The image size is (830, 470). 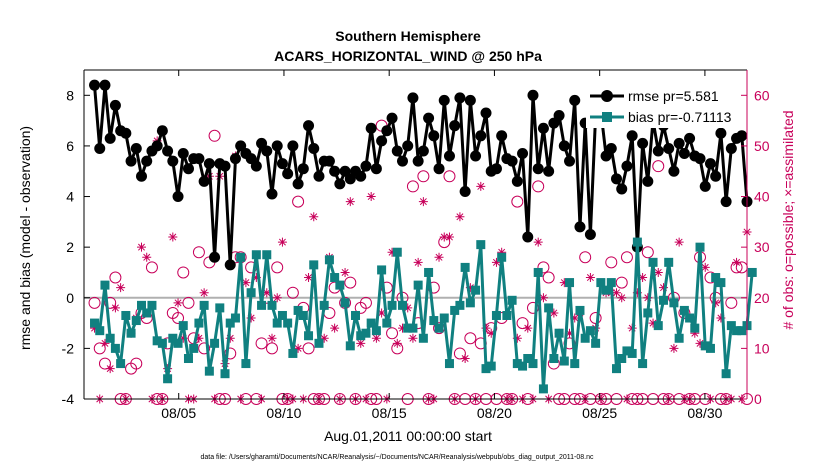 I want to click on y-tick-label: 2, so click(x=70, y=247).